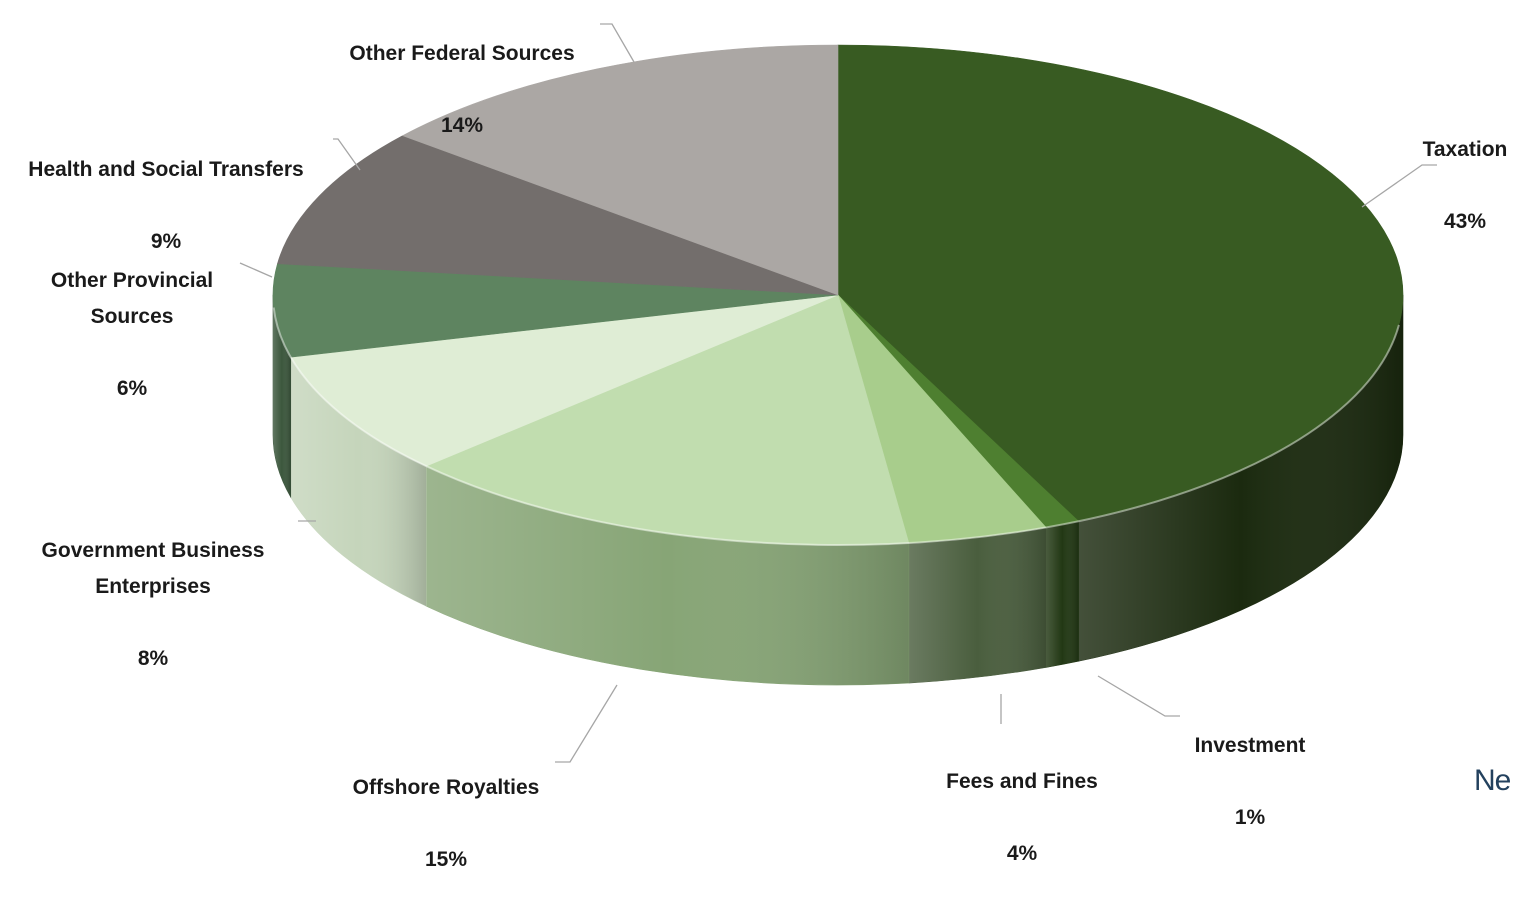  I want to click on slice-label-fees-and-fines: Fees and Fines 4%, so click(1022, 817).